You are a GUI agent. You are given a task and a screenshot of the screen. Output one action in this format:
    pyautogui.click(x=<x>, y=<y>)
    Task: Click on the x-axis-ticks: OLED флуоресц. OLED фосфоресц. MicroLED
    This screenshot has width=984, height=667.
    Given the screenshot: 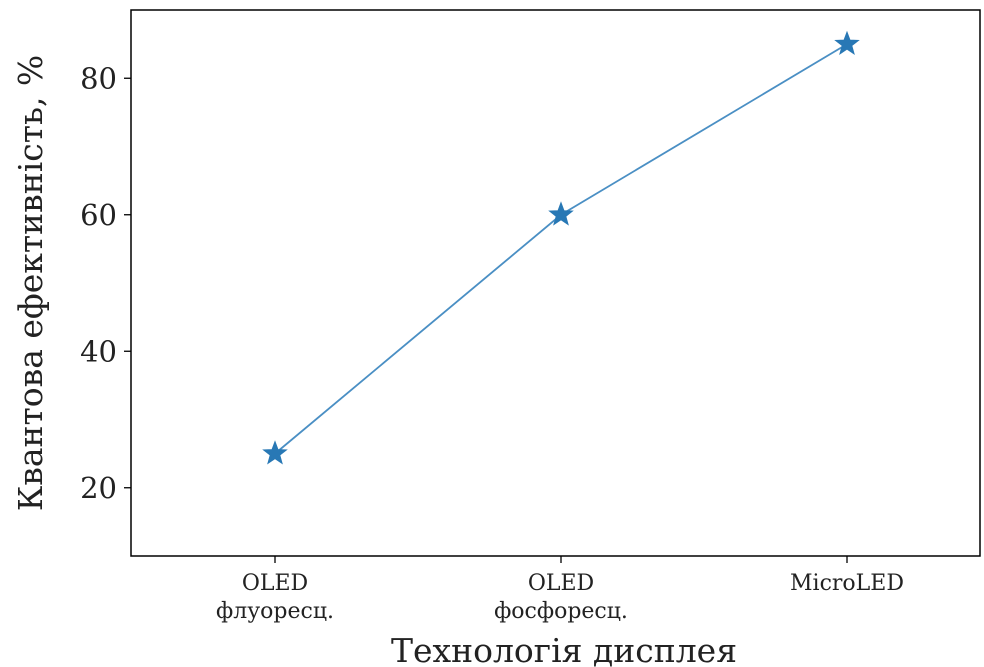 What is the action you would take?
    pyautogui.click(x=560, y=590)
    